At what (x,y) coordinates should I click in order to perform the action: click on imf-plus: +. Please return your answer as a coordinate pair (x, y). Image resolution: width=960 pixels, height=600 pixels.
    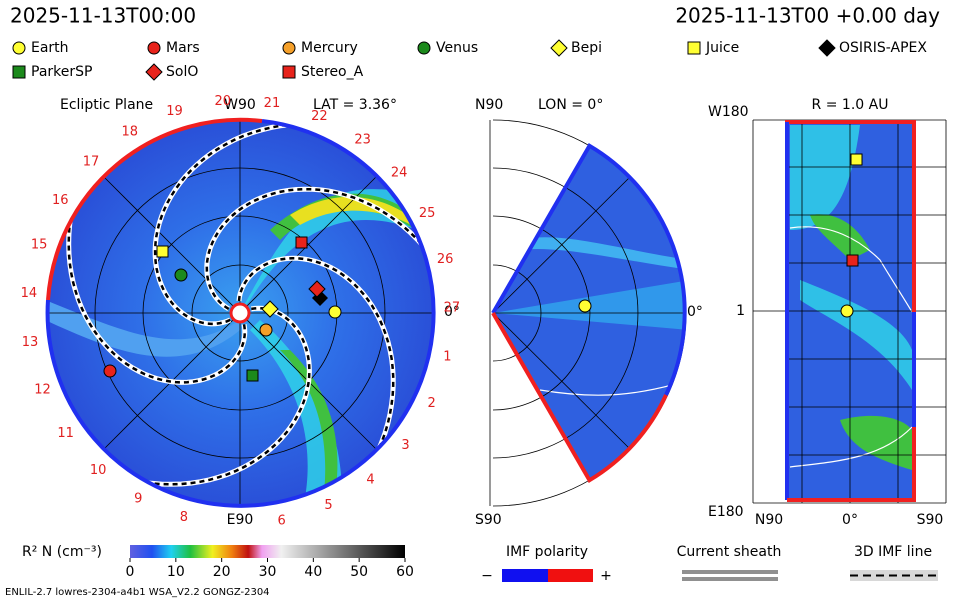
    Looking at the image, I should click on (606, 576).